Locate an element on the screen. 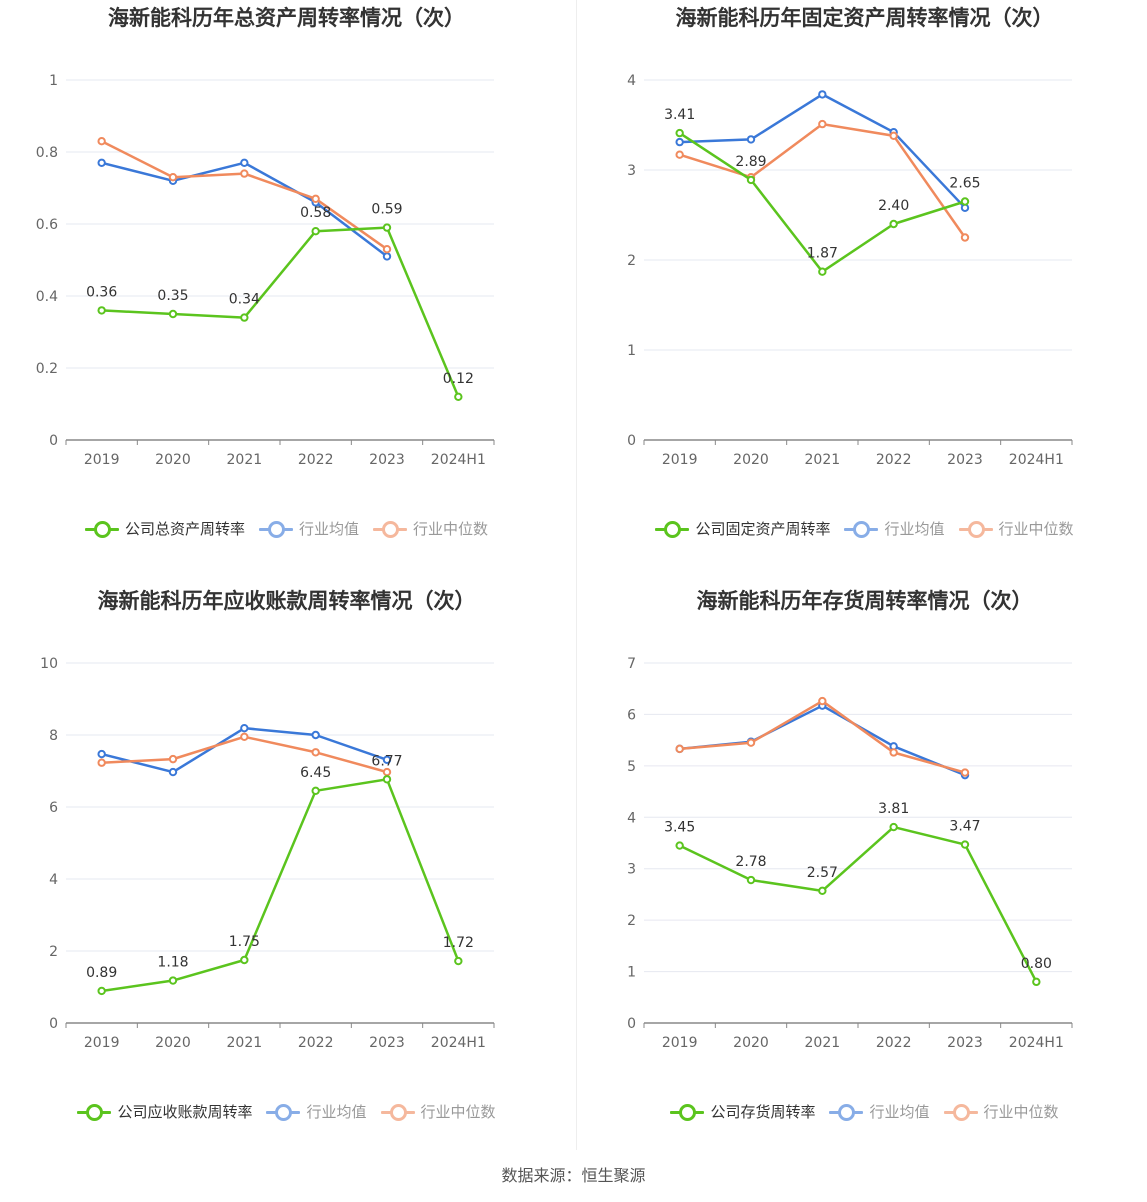  legend-item-company: 公司存货周转率 is located at coordinates (742, 1111).